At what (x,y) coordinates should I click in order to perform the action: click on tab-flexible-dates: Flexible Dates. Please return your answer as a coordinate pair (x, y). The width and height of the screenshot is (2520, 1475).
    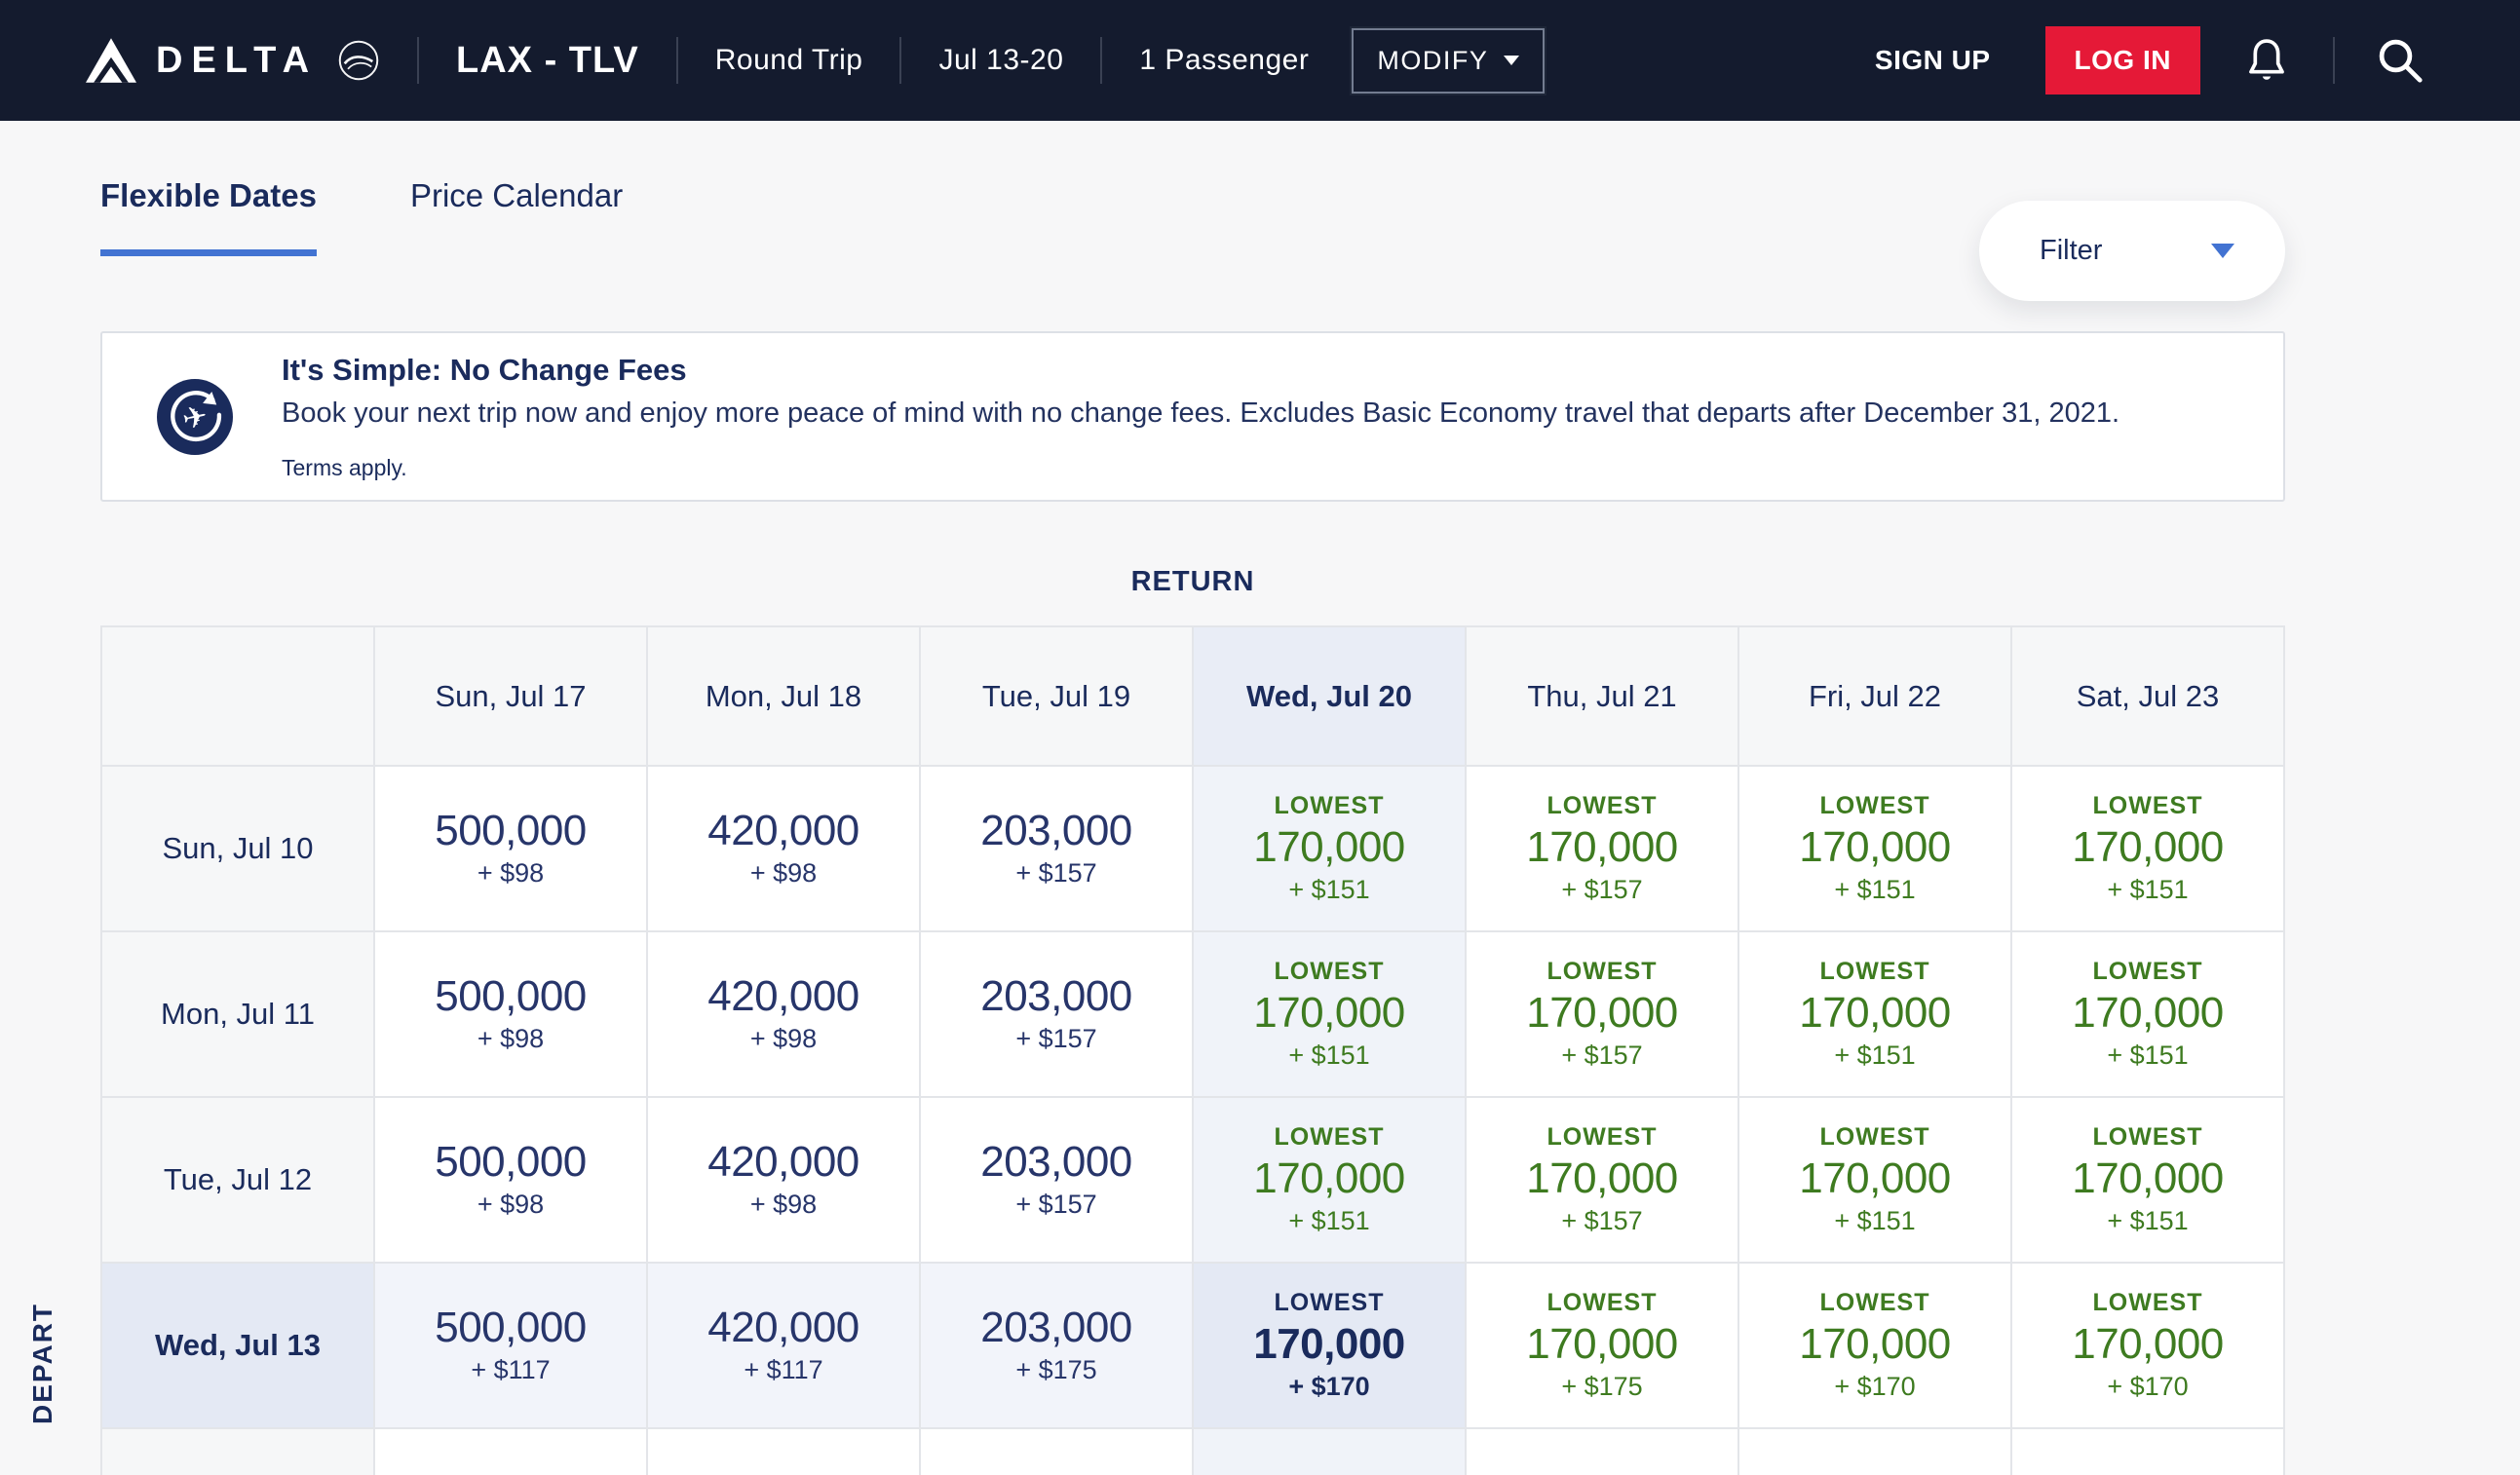
    Looking at the image, I should click on (208, 217).